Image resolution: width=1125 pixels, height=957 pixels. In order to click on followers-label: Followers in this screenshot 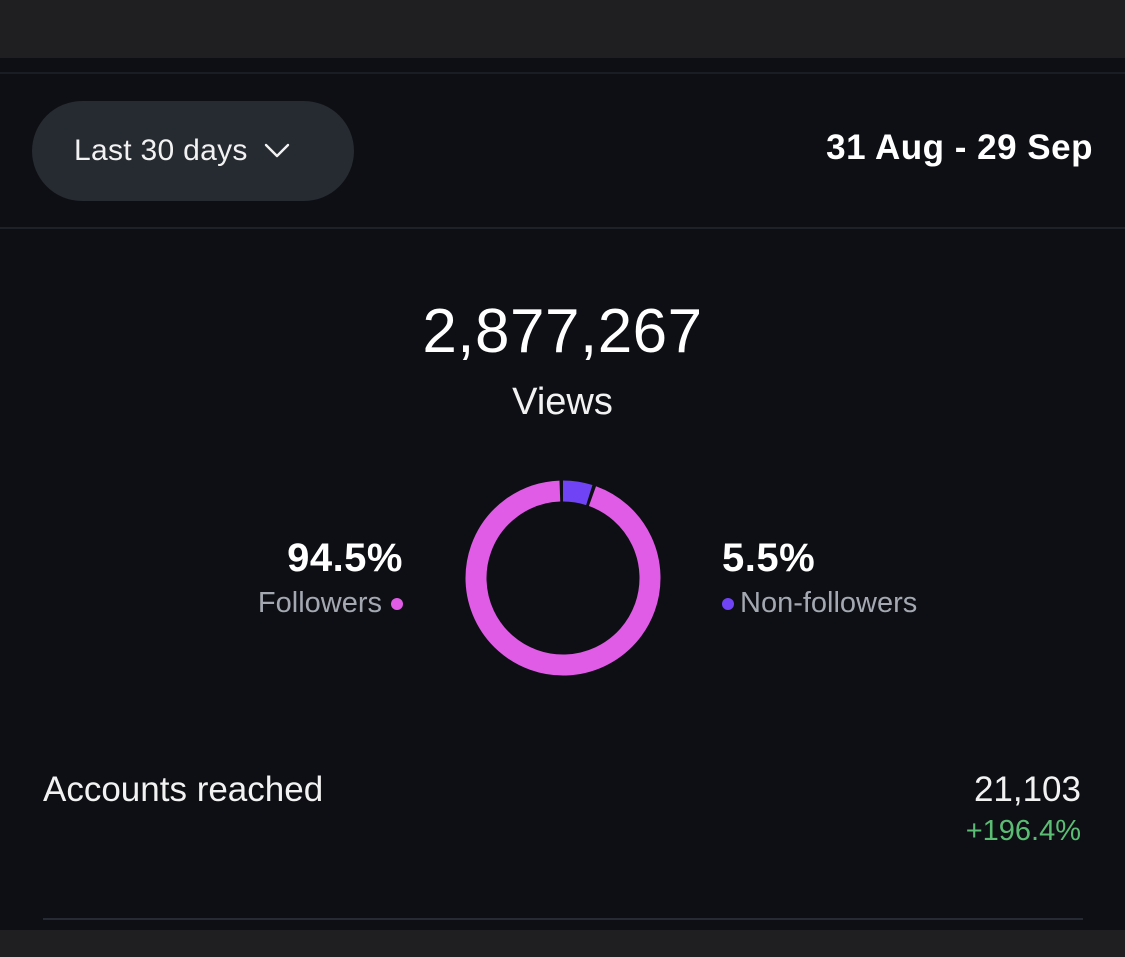, I will do `click(319, 603)`.